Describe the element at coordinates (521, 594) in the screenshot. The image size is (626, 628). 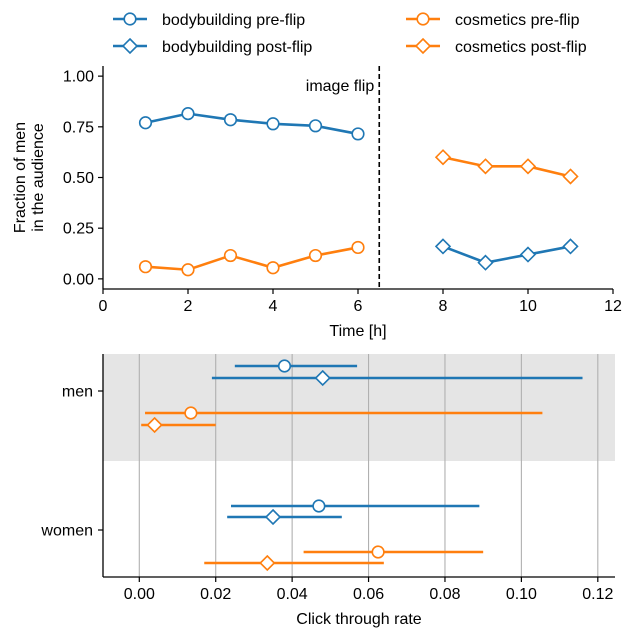
I see `x-tick-label: 0.10` at that location.